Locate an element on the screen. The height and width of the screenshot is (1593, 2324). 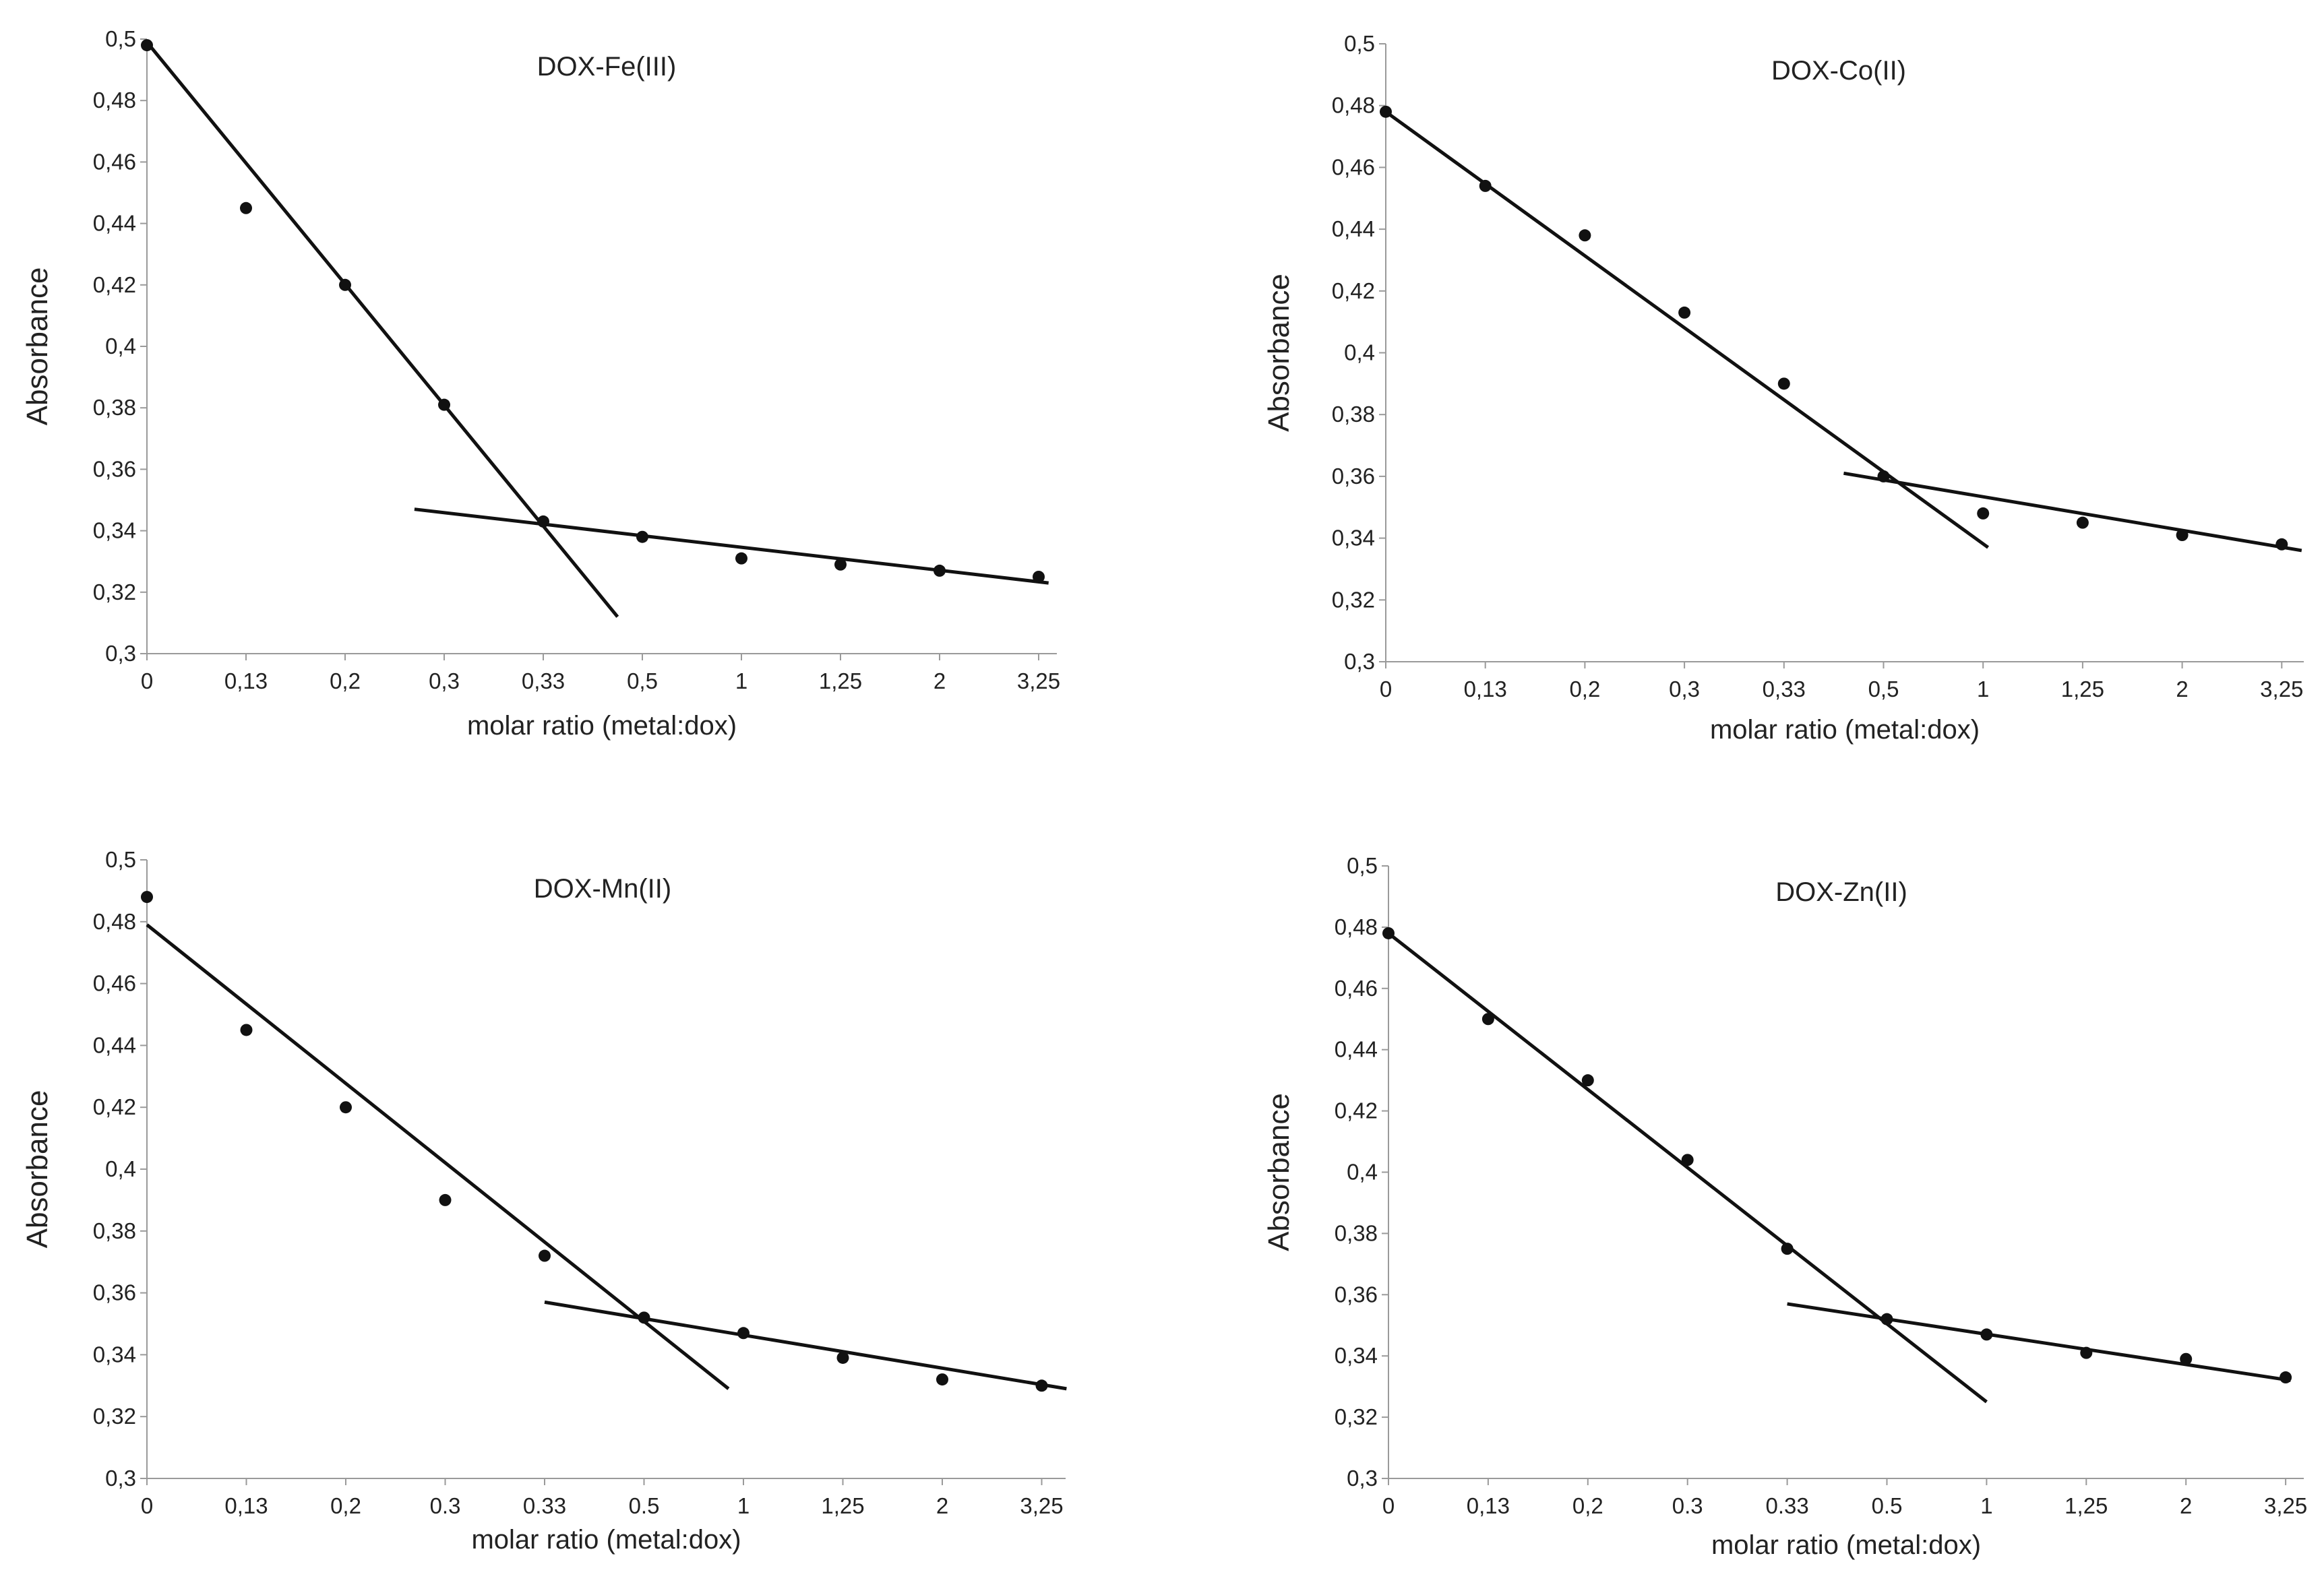
chart-title: DOX-Mn(II) is located at coordinates (602, 889).